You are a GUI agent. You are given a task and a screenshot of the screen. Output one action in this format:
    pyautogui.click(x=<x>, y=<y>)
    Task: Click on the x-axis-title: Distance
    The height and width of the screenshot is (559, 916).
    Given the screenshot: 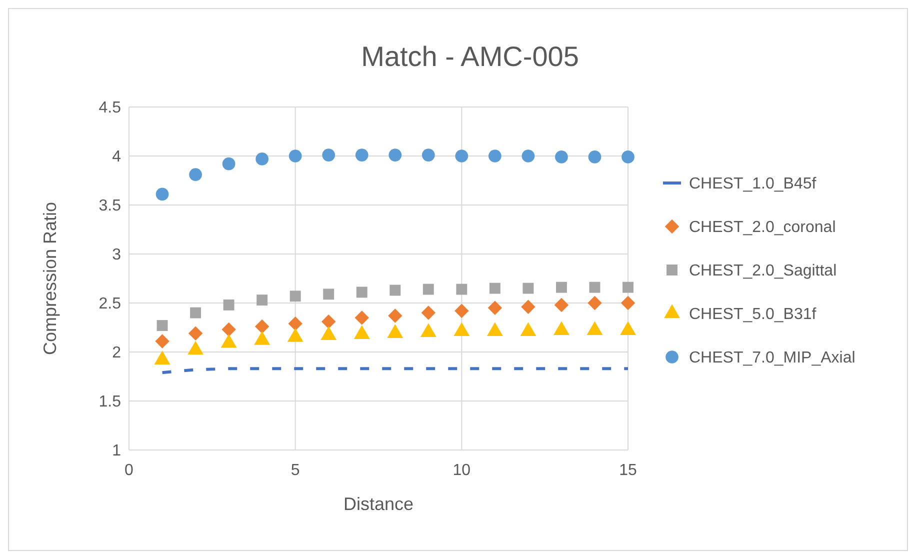 What is the action you would take?
    pyautogui.click(x=378, y=504)
    